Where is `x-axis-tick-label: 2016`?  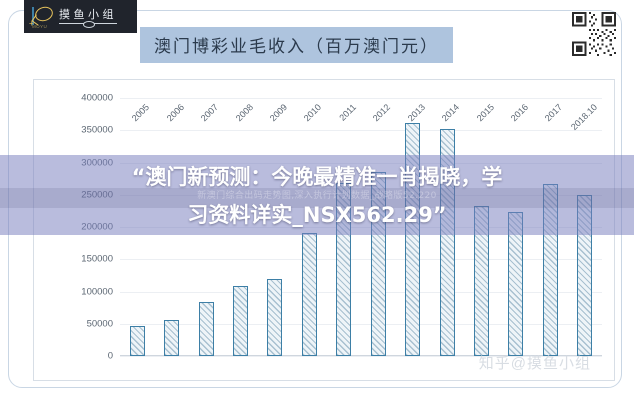 x-axis-tick-label: 2016 is located at coordinates (519, 113).